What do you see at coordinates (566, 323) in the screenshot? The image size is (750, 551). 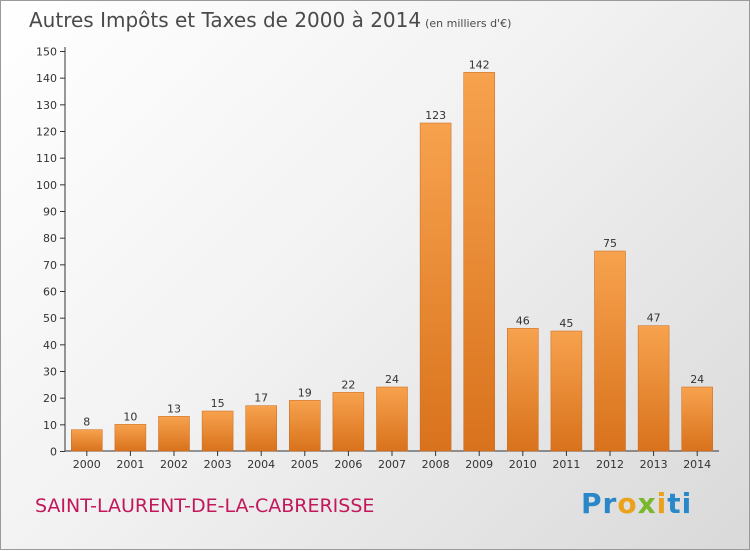 I see `data-label: 45` at bounding box center [566, 323].